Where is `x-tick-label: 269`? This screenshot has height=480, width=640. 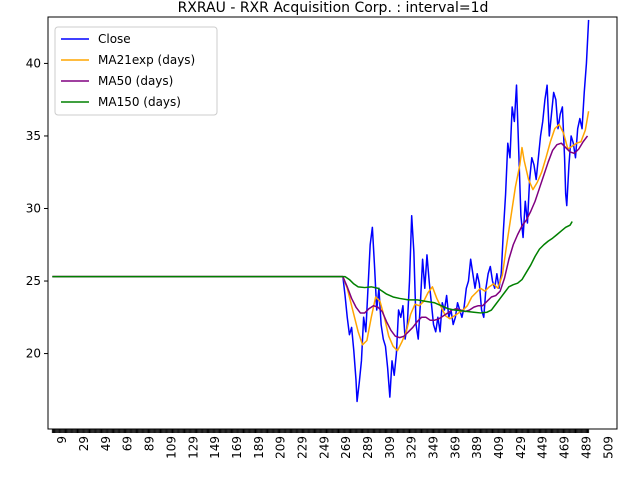 x-tick-label: 269 is located at coordinates (346, 447).